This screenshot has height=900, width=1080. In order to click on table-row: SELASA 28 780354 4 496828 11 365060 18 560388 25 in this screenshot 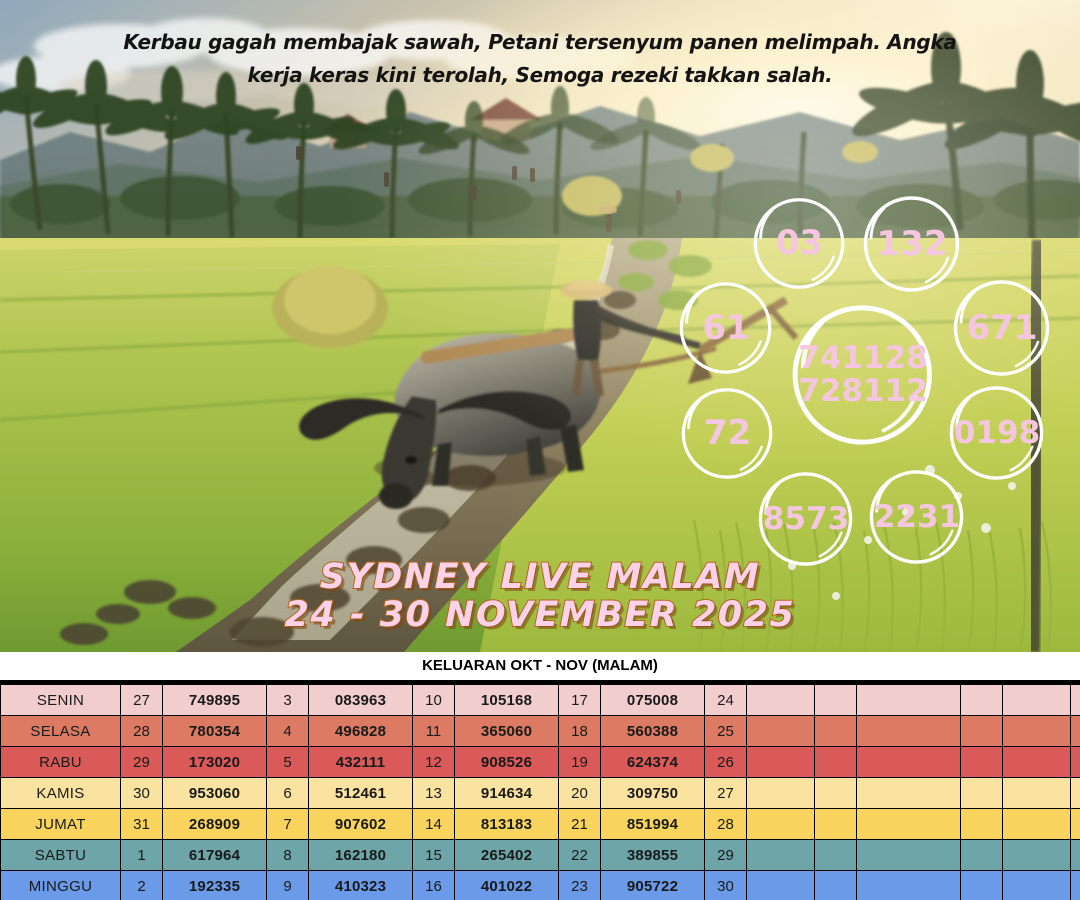, I will do `click(540, 731)`.